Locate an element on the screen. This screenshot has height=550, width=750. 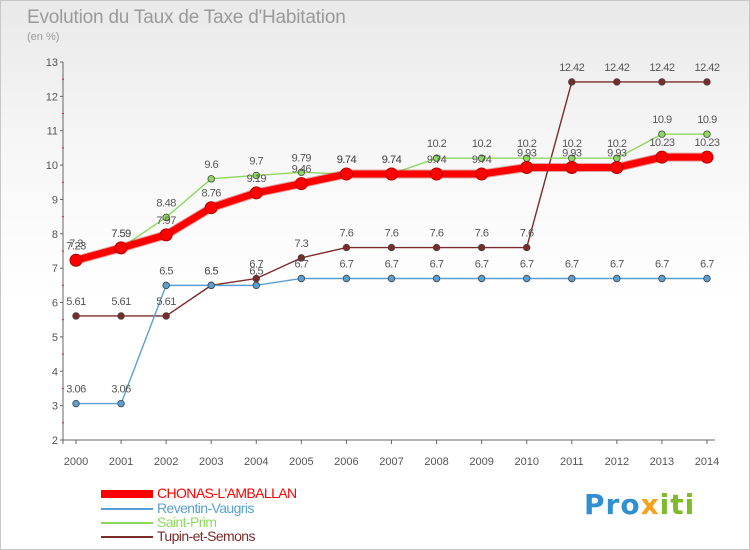
data-label: 8.48 is located at coordinates (166, 203).